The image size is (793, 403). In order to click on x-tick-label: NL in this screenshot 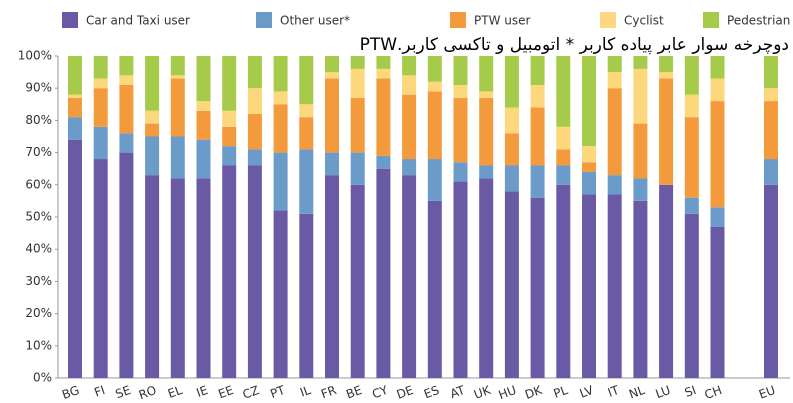, I will do `click(637, 392)`.